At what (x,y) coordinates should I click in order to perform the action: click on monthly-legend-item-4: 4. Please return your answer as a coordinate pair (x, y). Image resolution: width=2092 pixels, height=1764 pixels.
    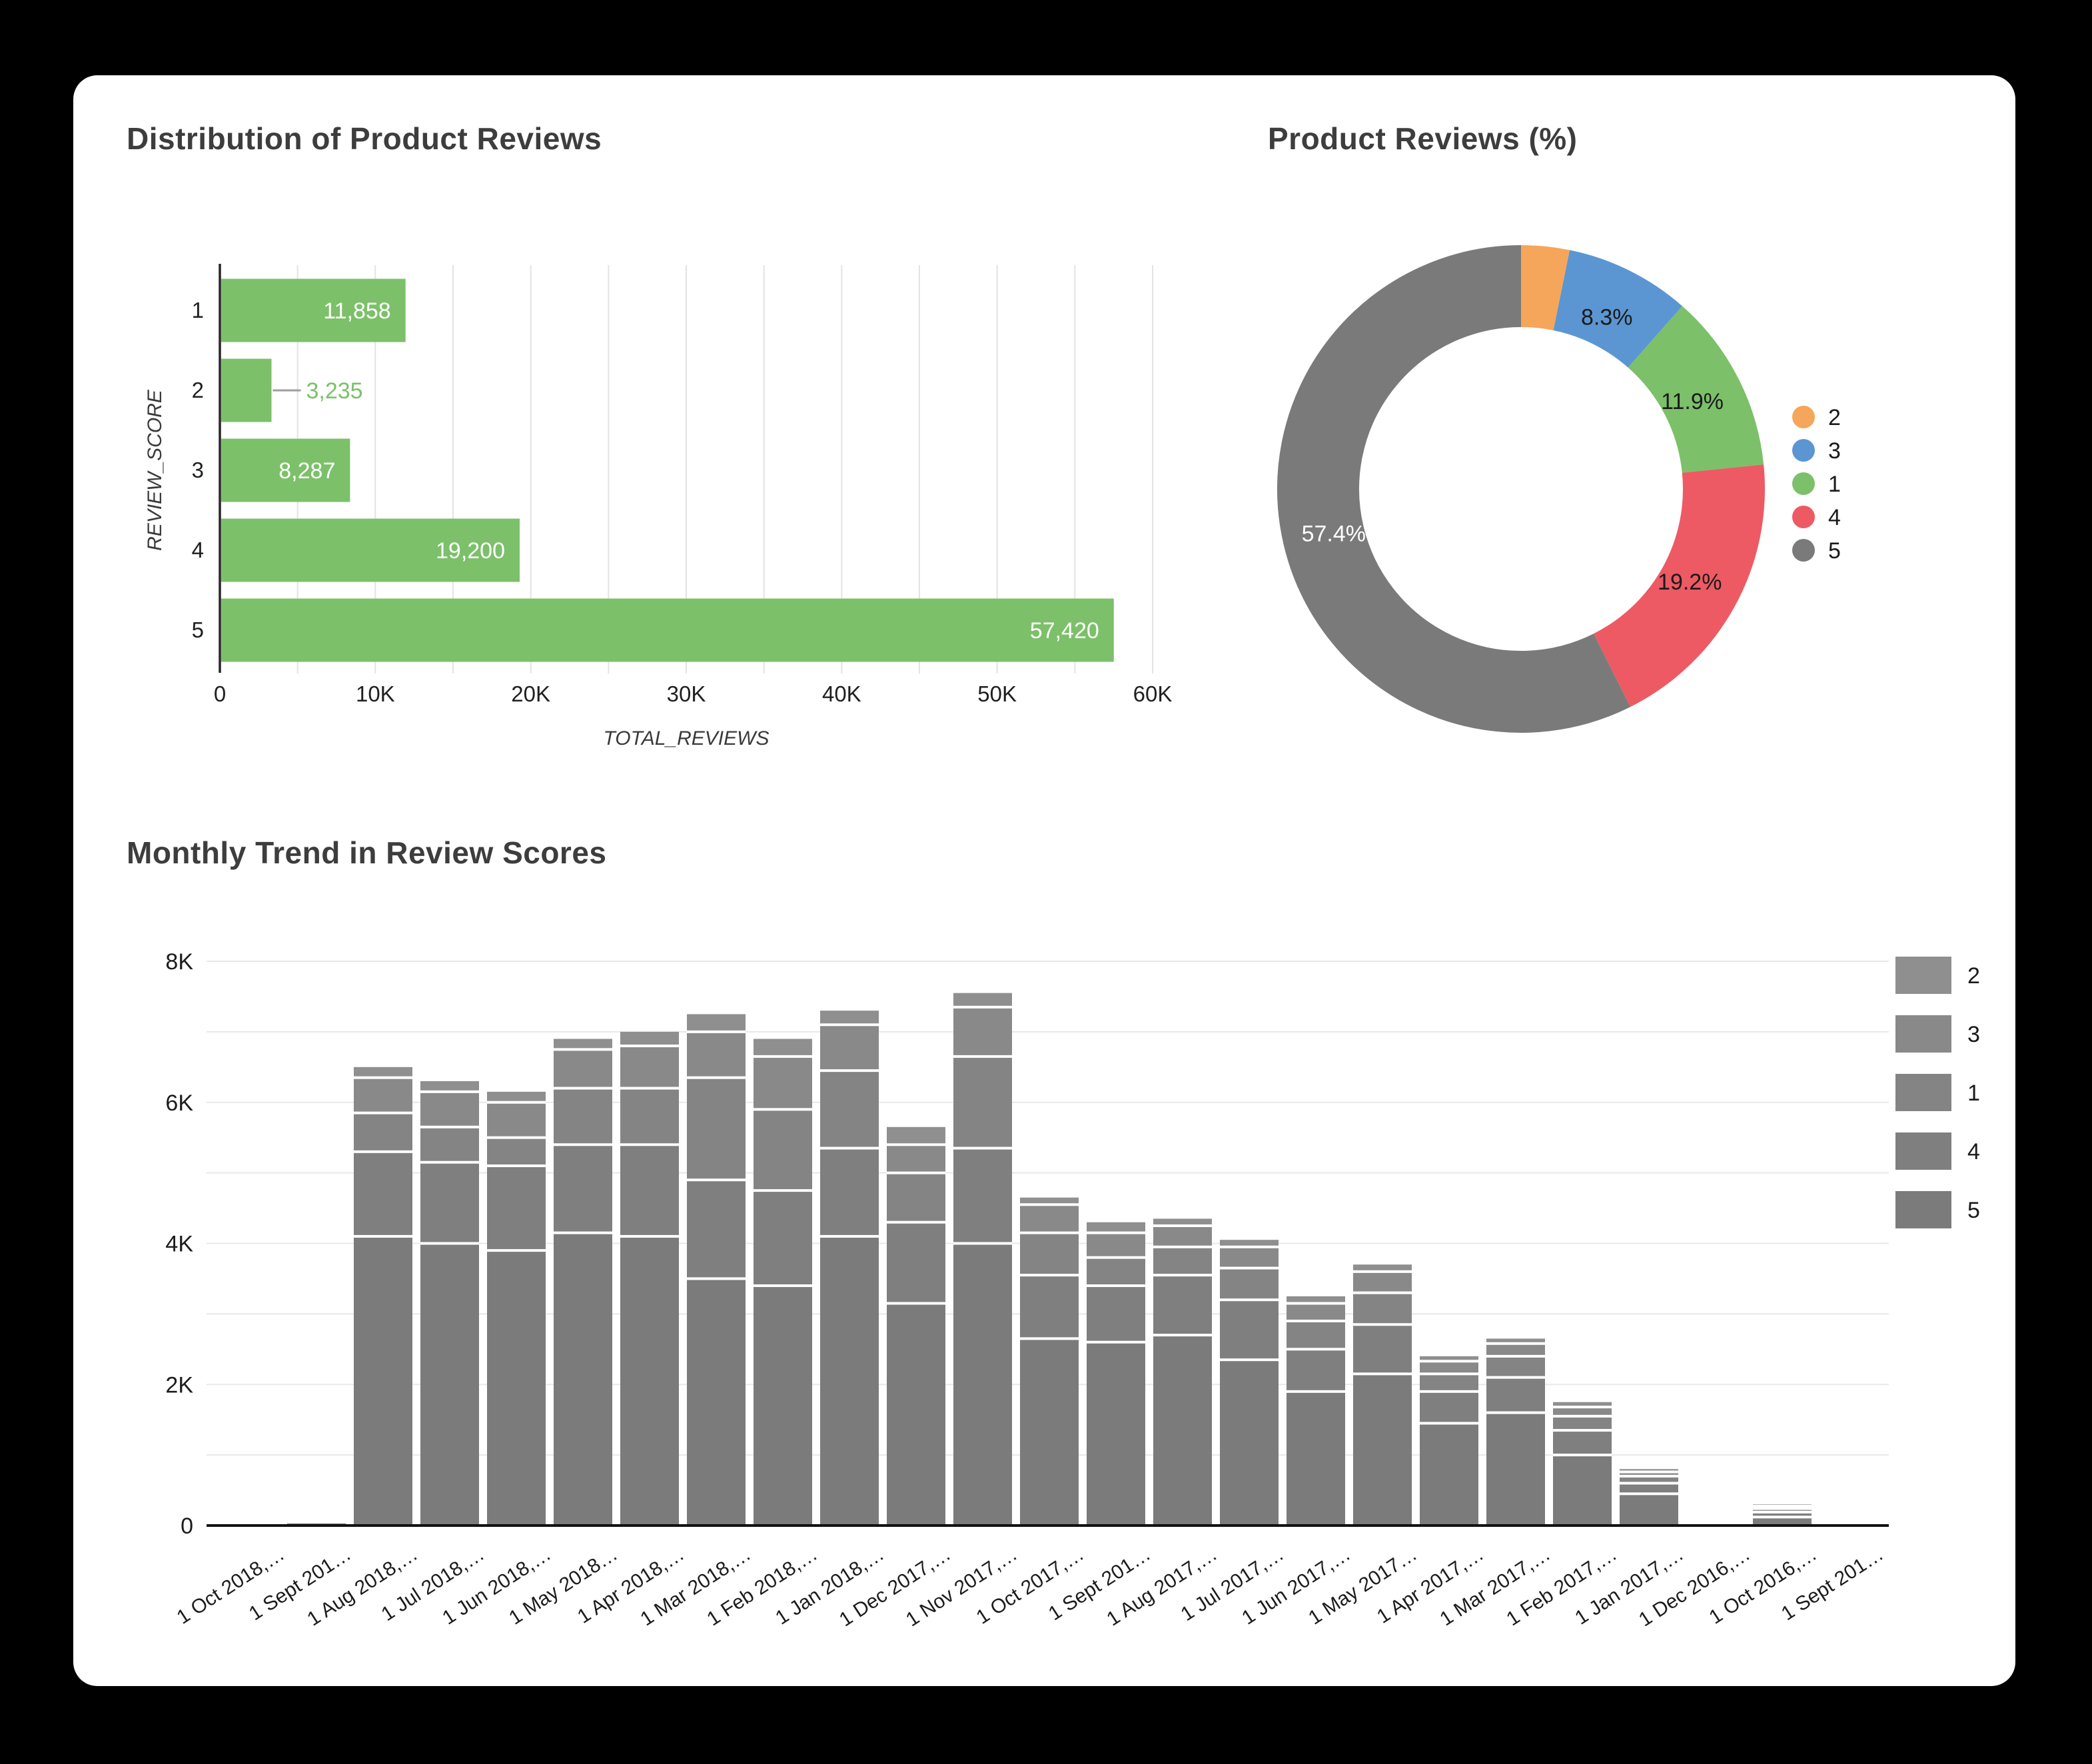
    Looking at the image, I should click on (1937, 1151).